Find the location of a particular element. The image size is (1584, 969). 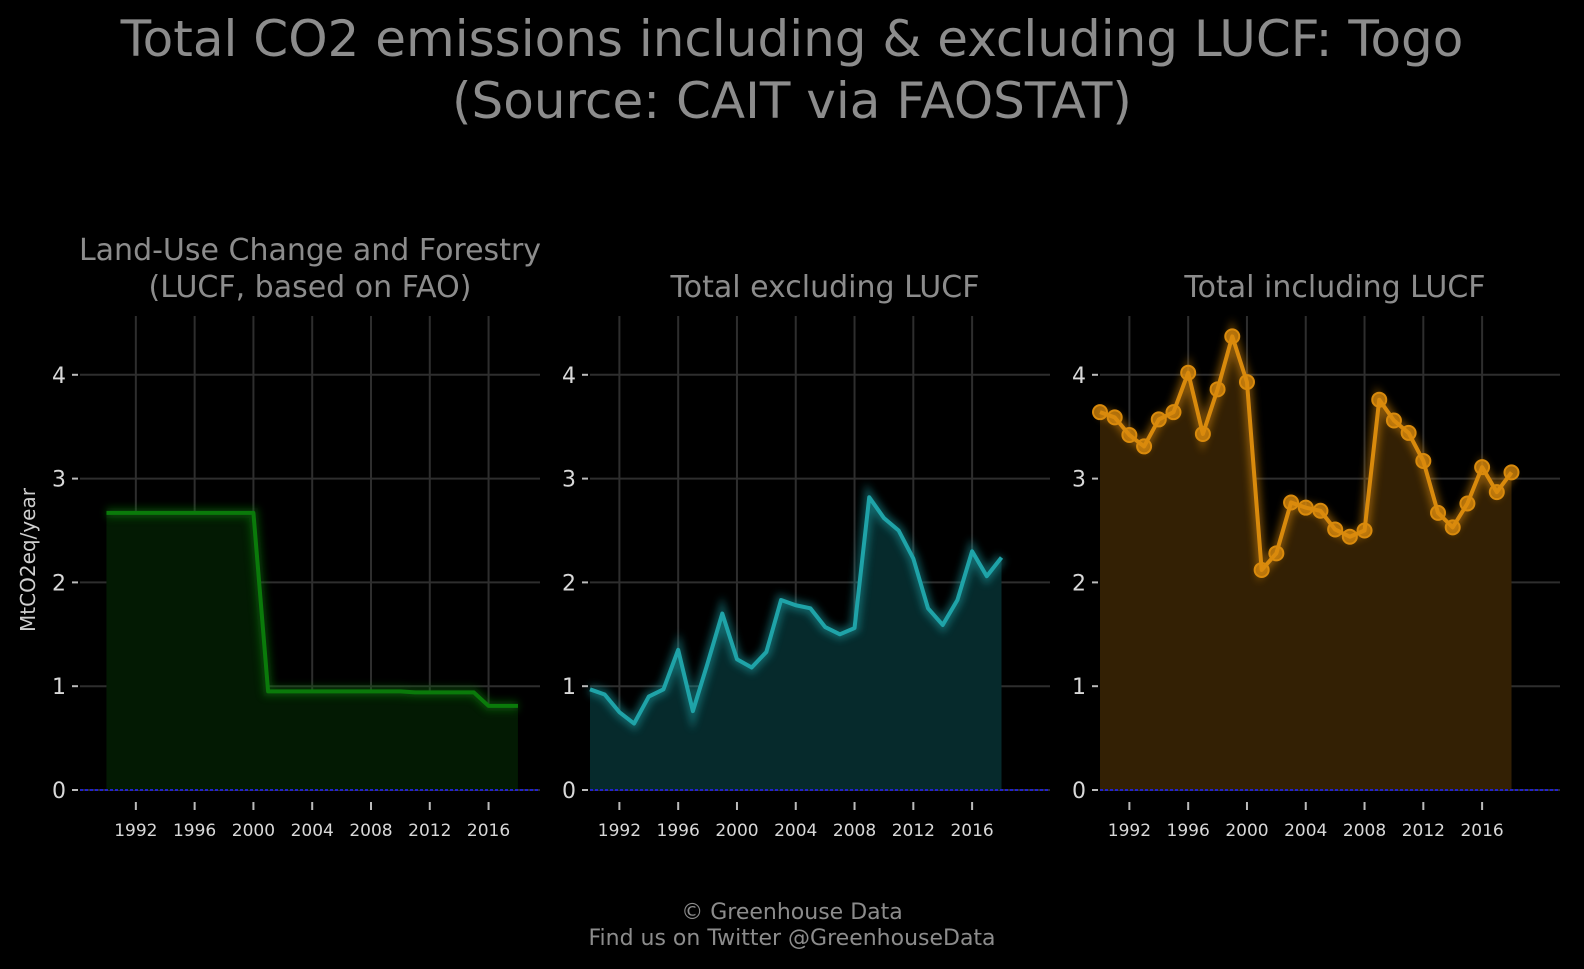

series-area is located at coordinates (312, 651).